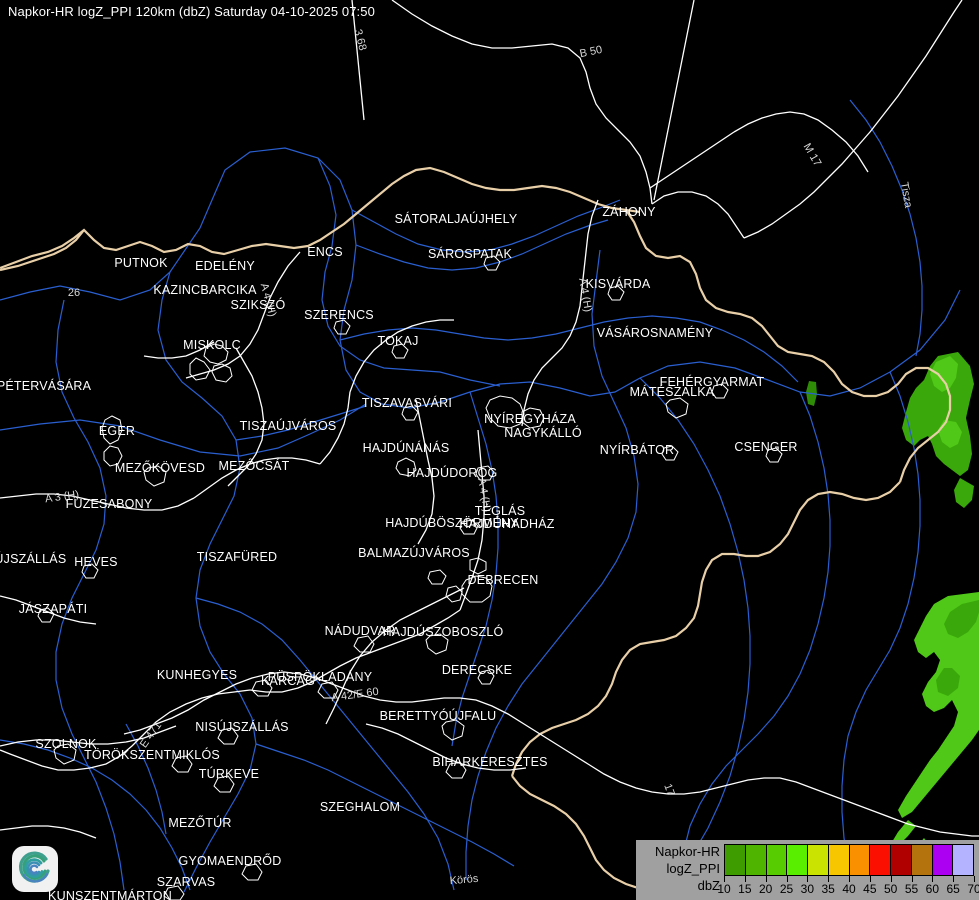  What do you see at coordinates (325, 252) in the screenshot?
I see `city-label: ENCS` at bounding box center [325, 252].